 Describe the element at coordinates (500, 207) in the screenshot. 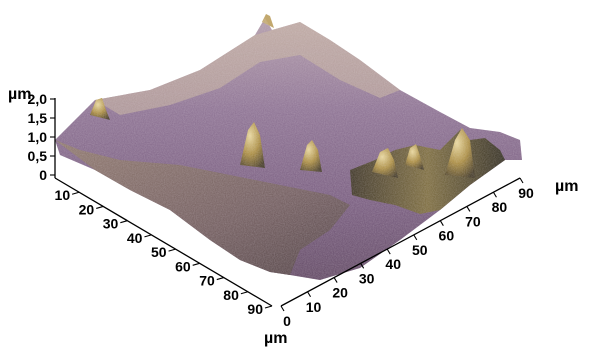

I see `y-tick-label: 80` at that location.